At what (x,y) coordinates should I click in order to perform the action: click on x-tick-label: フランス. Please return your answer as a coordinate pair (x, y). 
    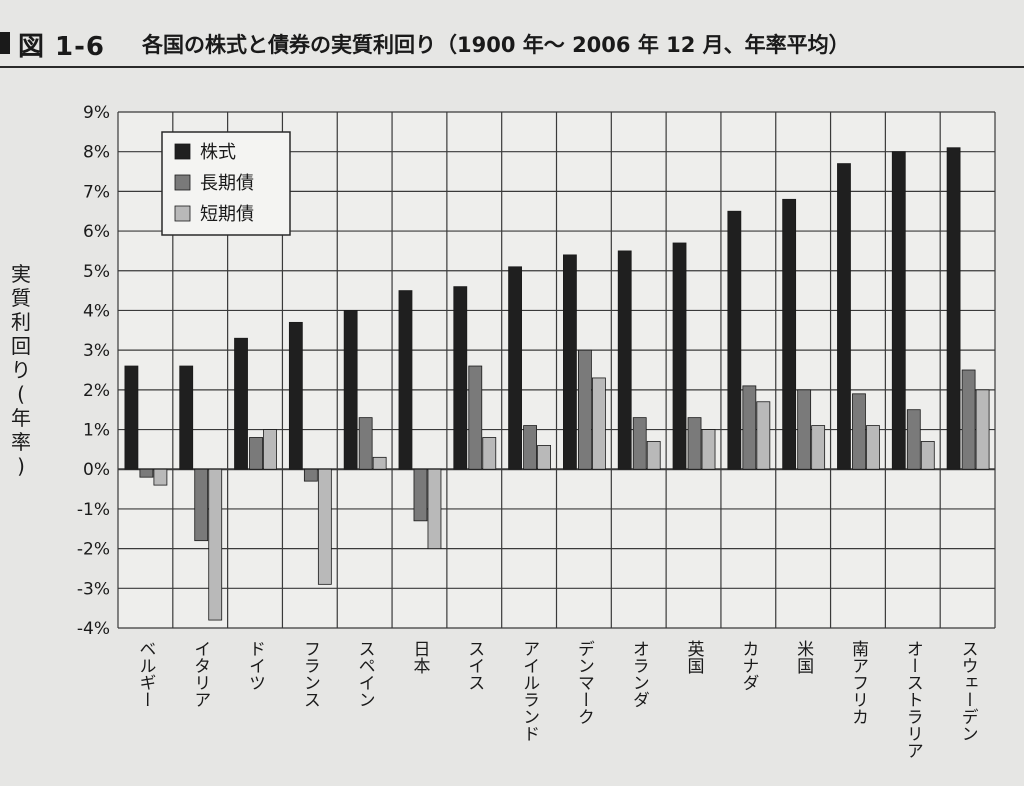
    Looking at the image, I should click on (310, 674).